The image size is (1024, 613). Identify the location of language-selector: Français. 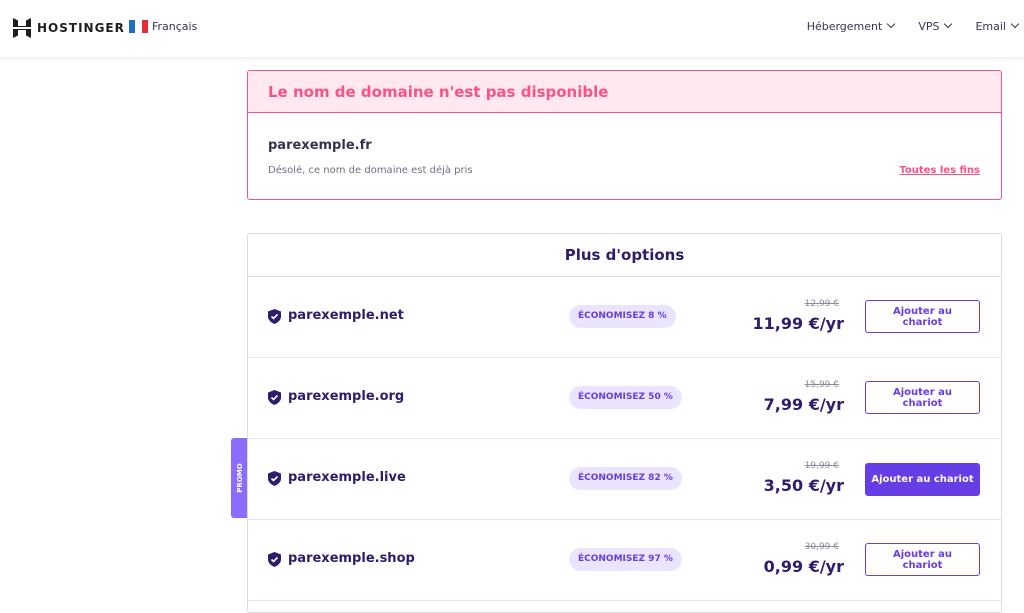
(163, 26).